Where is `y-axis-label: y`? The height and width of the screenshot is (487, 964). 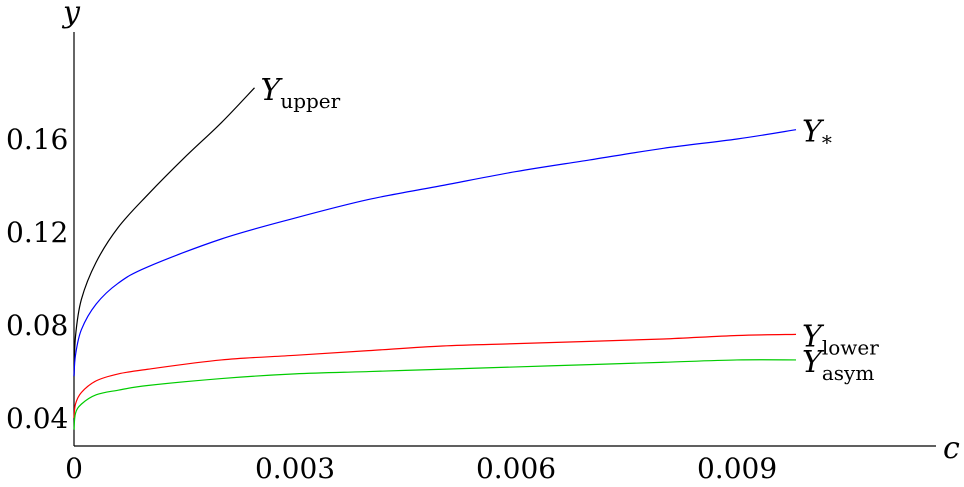 y-axis-label: y is located at coordinates (71, 15).